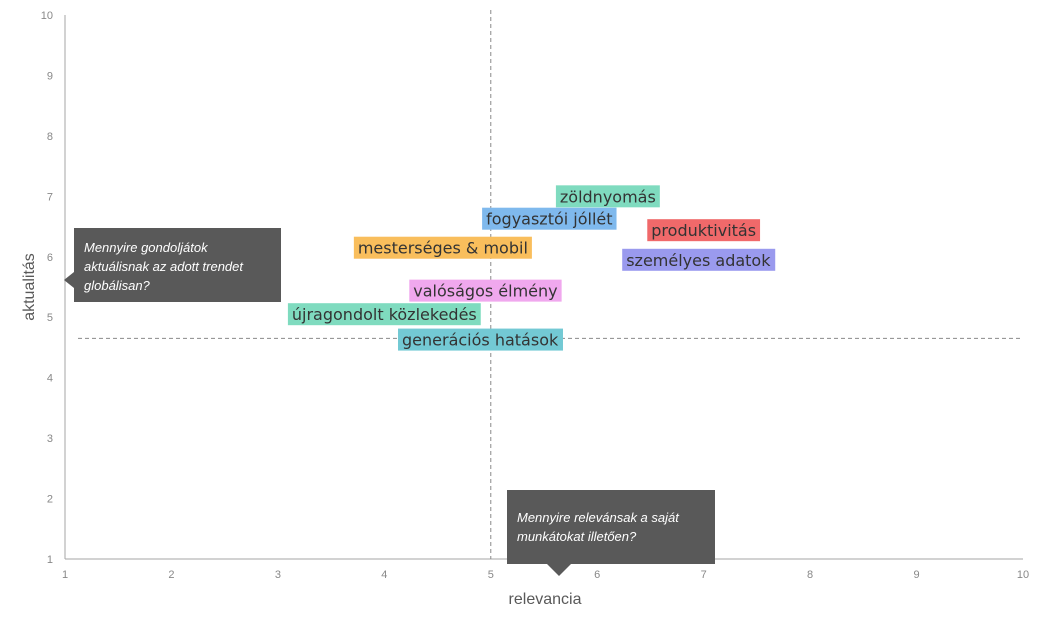 Image resolution: width=1045 pixels, height=625 pixels. Describe the element at coordinates (597, 575) in the screenshot. I see `x-tick-label: 6` at that location.